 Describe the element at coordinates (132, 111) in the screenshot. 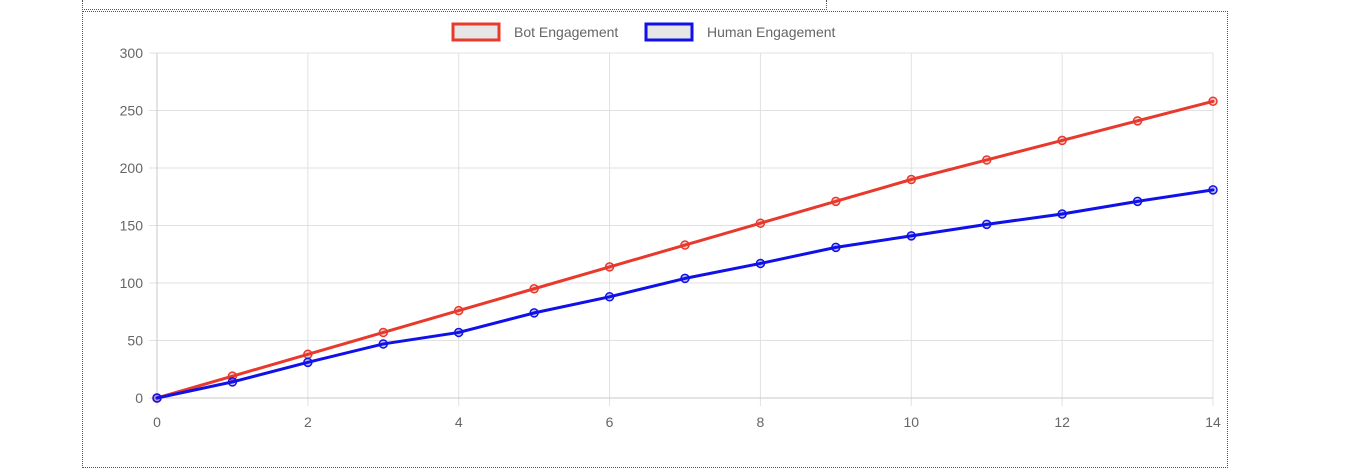

I see `y-tick-label: 250` at that location.